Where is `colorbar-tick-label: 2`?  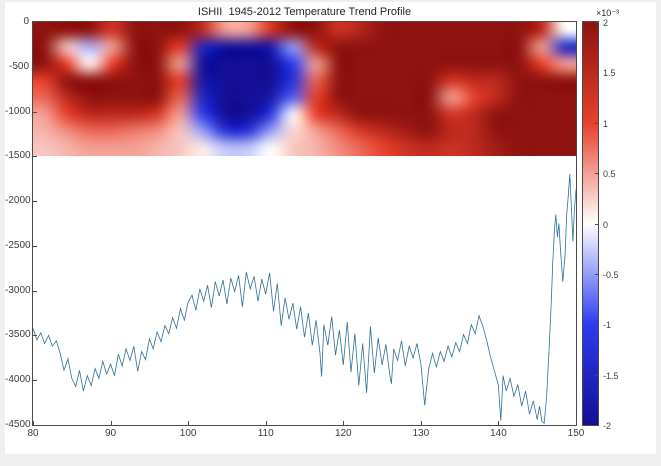
colorbar-tick-label: 2 is located at coordinates (606, 23).